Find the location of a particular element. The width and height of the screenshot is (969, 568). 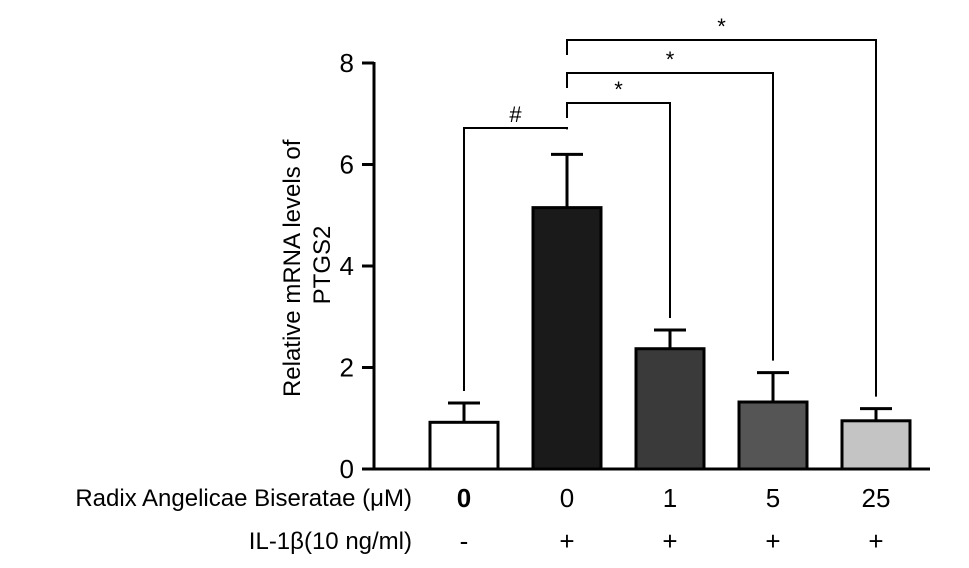

significance-label: # is located at coordinates (515, 114).